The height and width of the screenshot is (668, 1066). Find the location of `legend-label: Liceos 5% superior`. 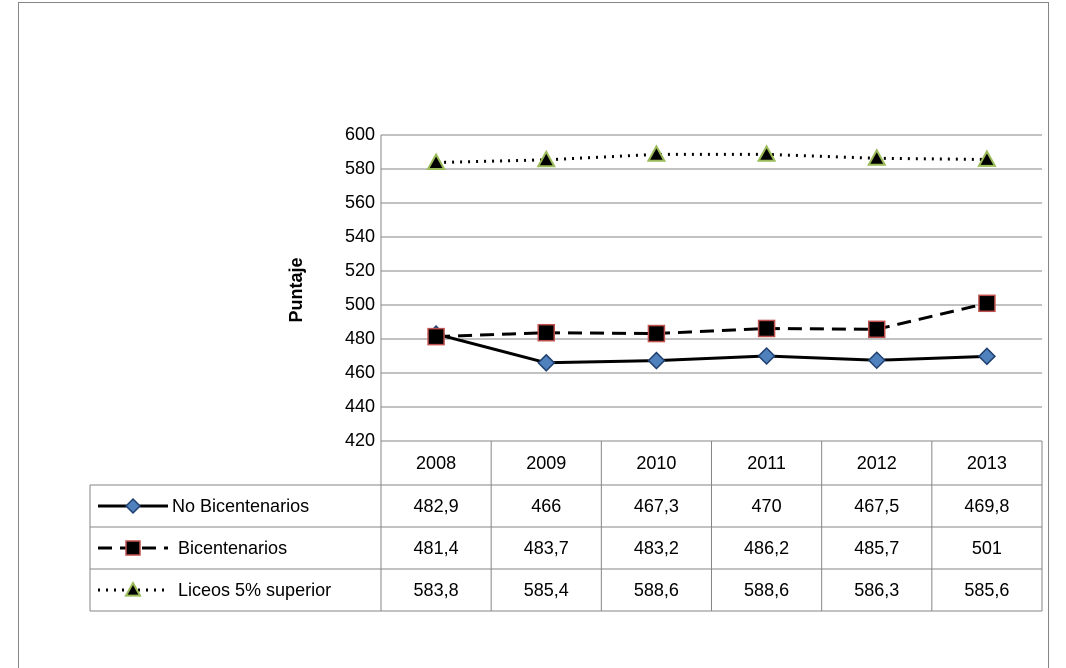

legend-label: Liceos 5% superior is located at coordinates (254, 590).